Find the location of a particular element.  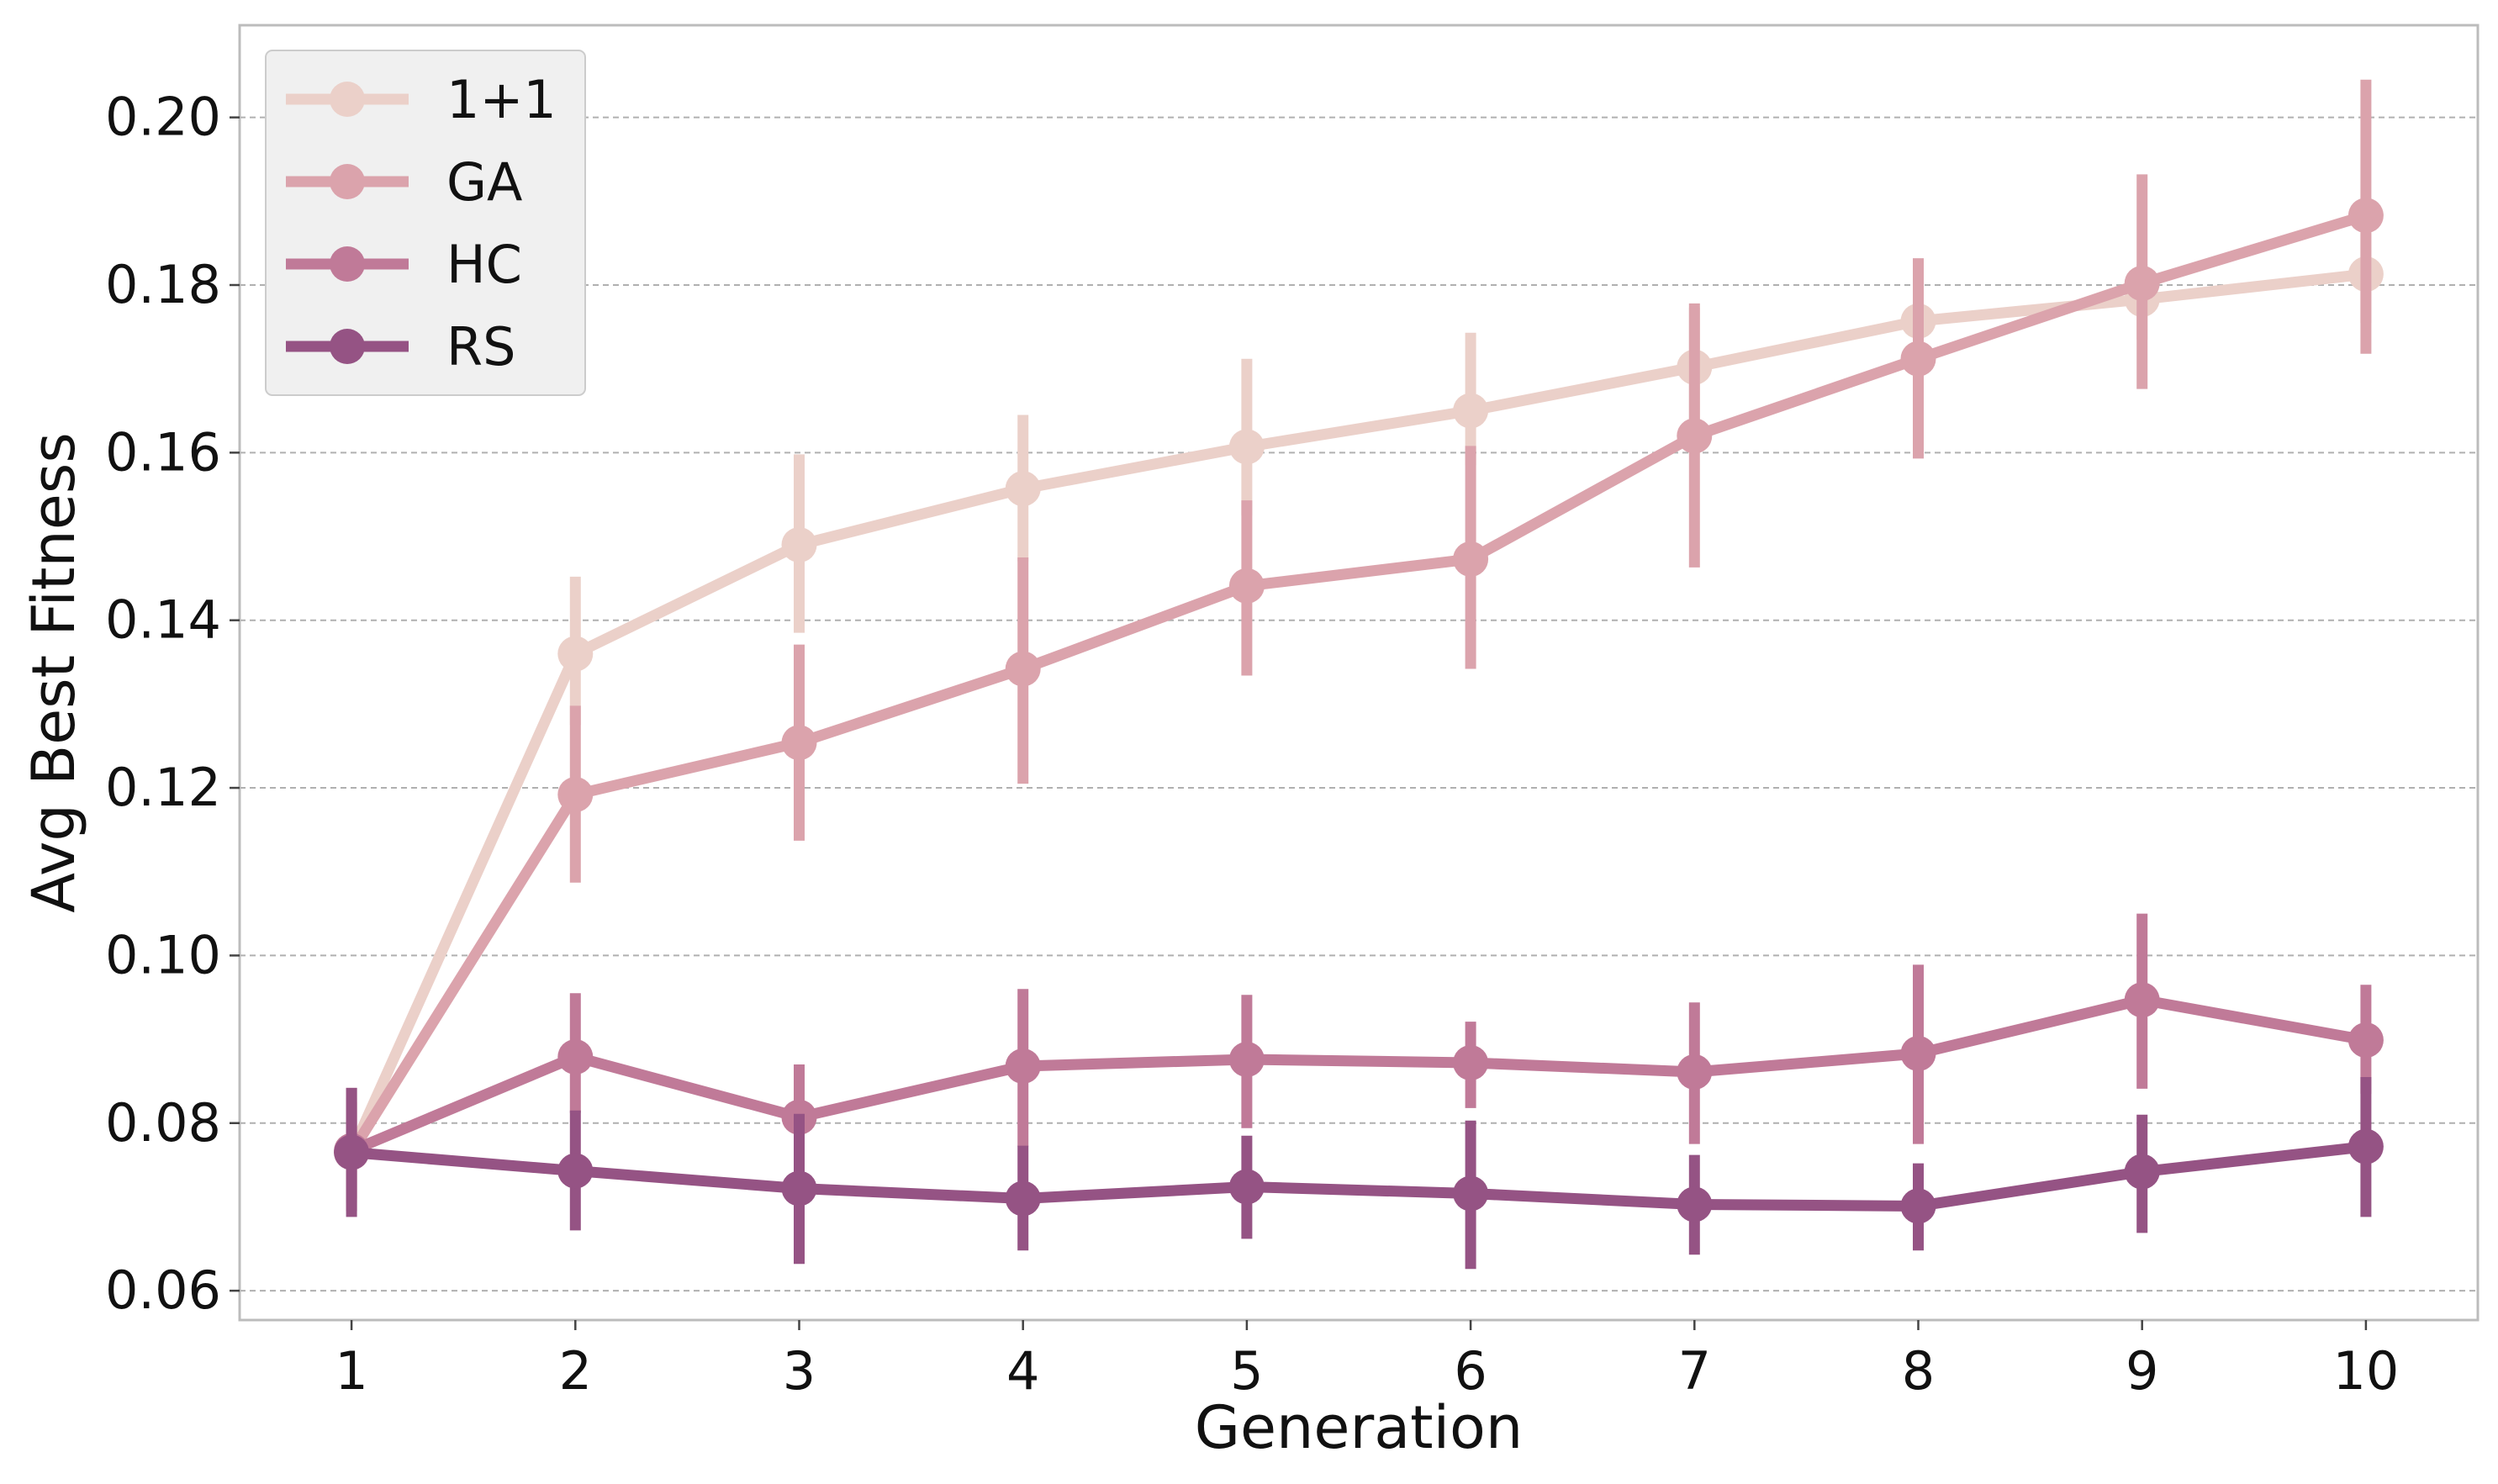

legend-label: GA is located at coordinates (484, 182).